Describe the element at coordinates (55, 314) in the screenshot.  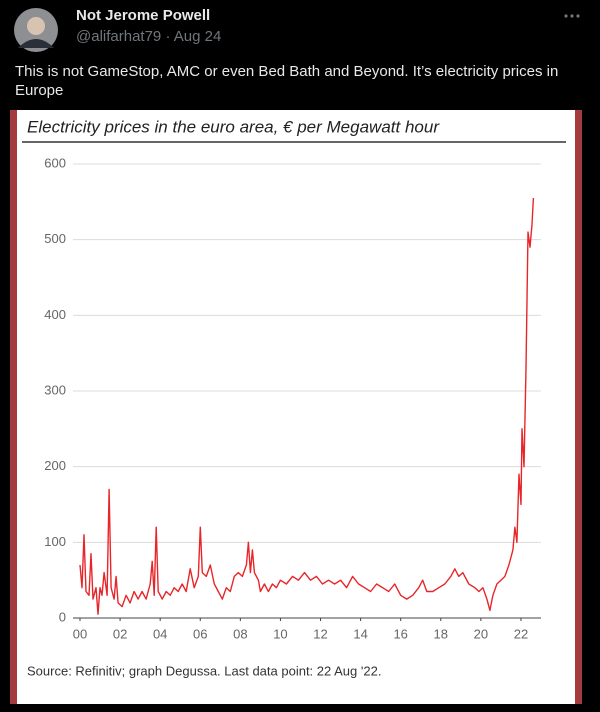
I see `y-tick-label: 400` at that location.